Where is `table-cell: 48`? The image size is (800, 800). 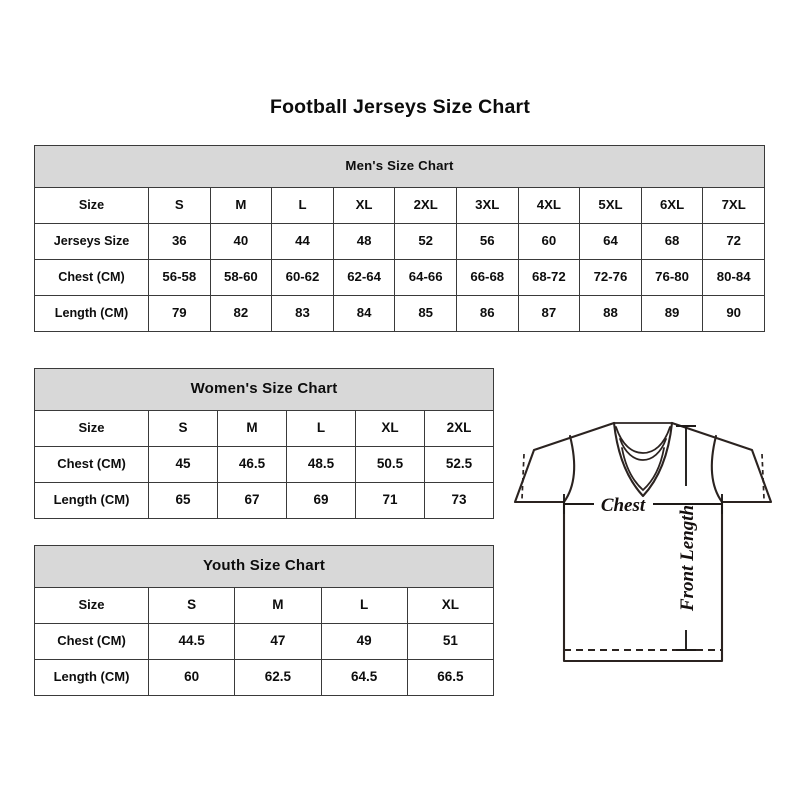
table-cell: 48 is located at coordinates (364, 241).